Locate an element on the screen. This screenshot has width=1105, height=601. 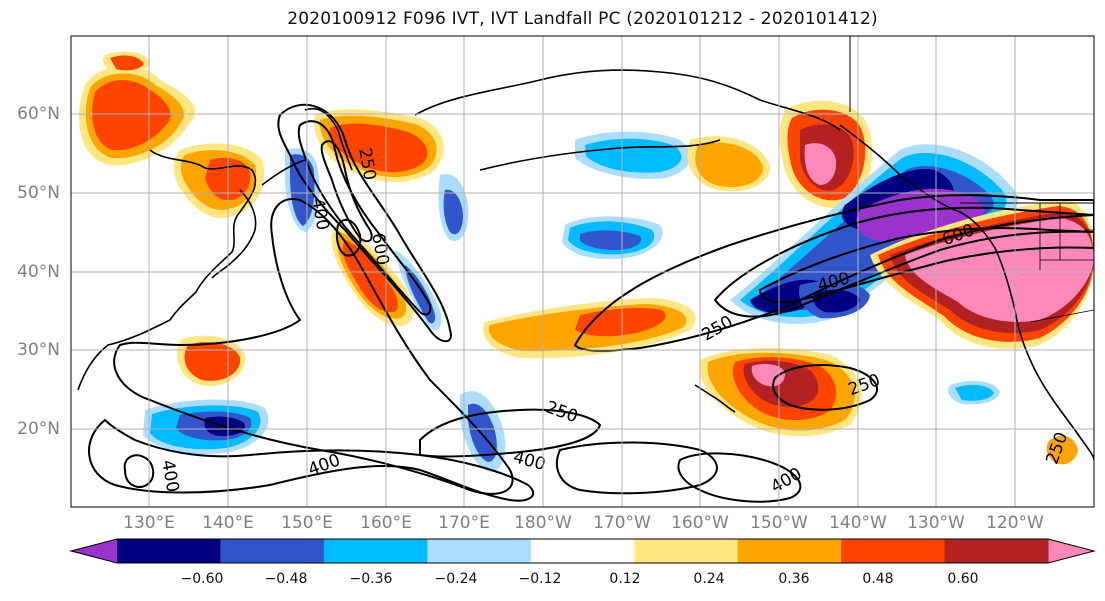
colorbar-tick-label: 0.36 is located at coordinates (794, 579).